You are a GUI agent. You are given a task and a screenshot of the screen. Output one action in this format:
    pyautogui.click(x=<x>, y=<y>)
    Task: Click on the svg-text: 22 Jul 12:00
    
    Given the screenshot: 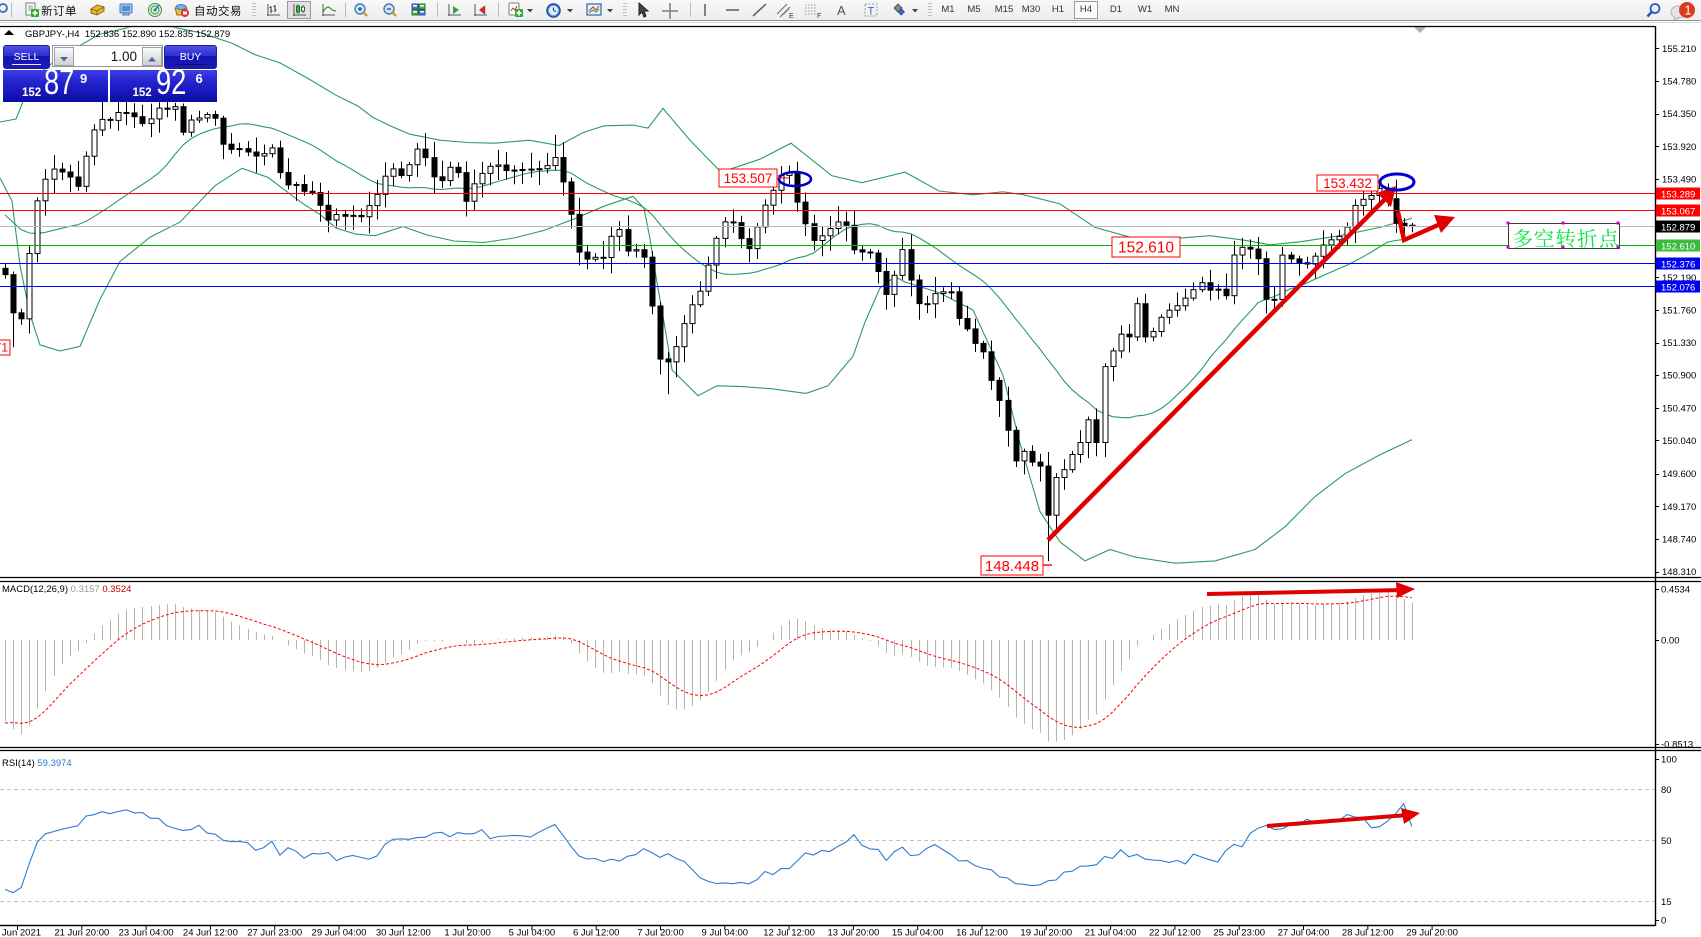 What is the action you would take?
    pyautogui.click(x=1175, y=932)
    